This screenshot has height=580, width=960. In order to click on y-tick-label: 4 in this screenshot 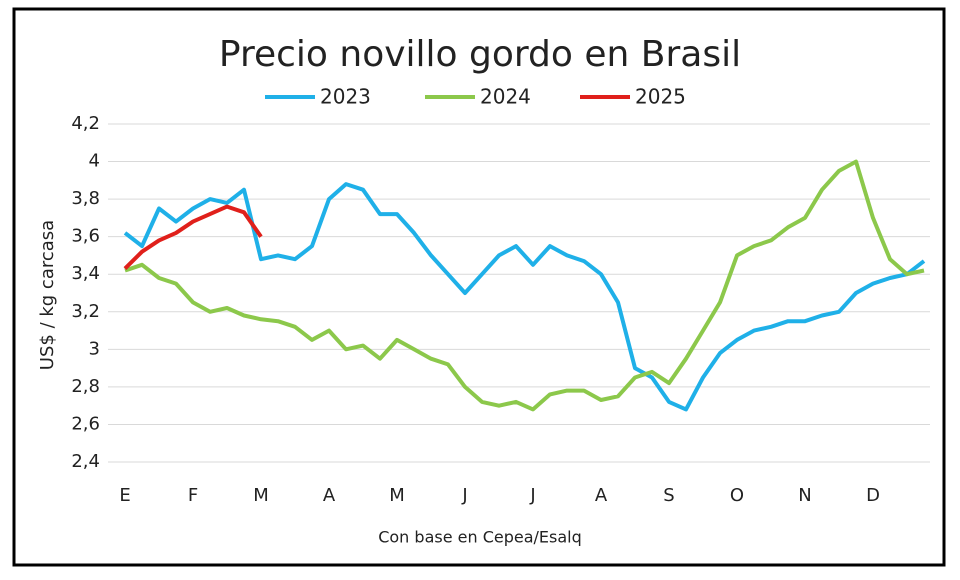, I will do `click(94, 161)`.